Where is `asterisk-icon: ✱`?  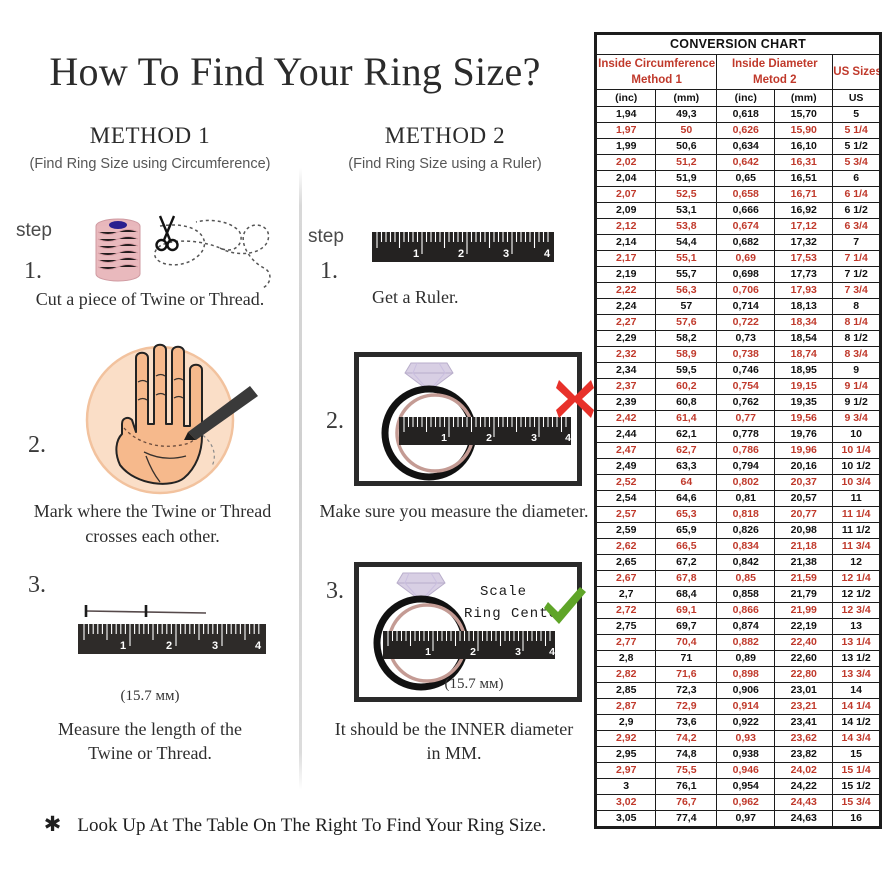
asterisk-icon: ✱ is located at coordinates (52, 824).